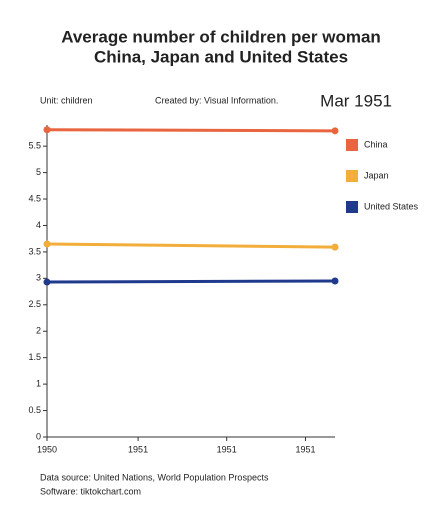 The width and height of the screenshot is (442, 520). Describe the element at coordinates (376, 175) in the screenshot. I see `legend-label: Japan` at that location.